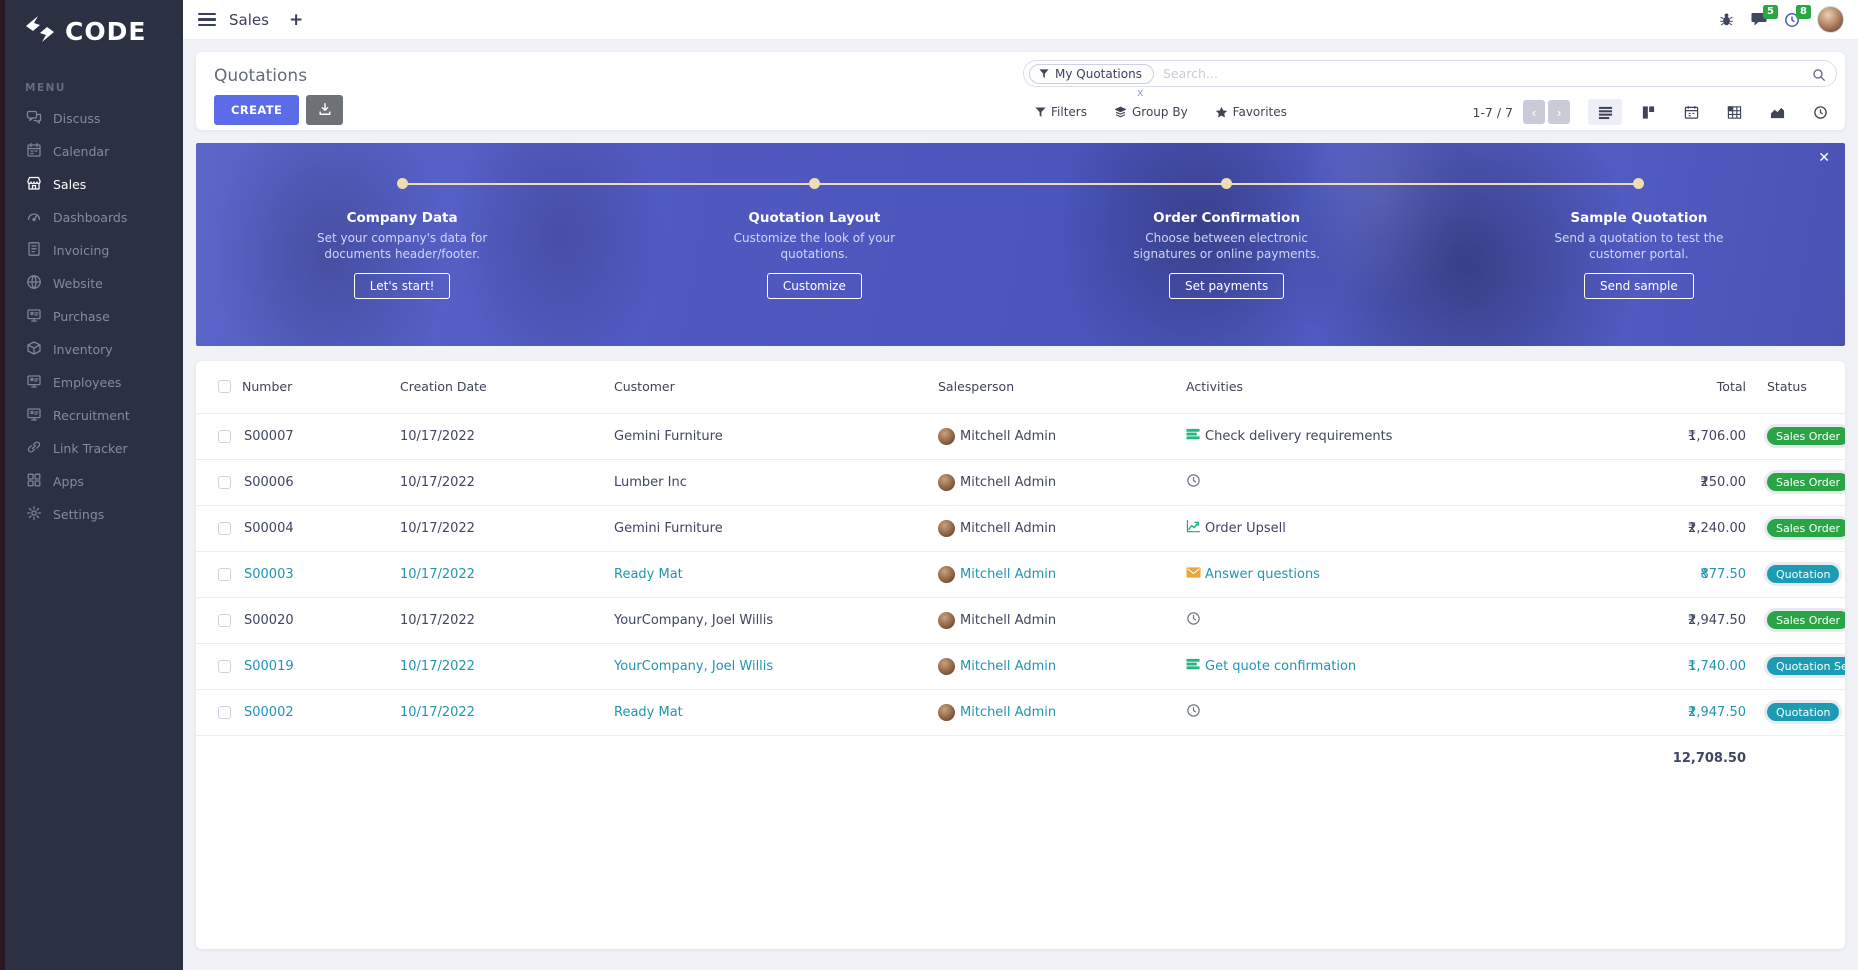 Image resolution: width=1858 pixels, height=970 pixels. Describe the element at coordinates (94, 514) in the screenshot. I see `sidebar-item-settings: Settings` at that location.